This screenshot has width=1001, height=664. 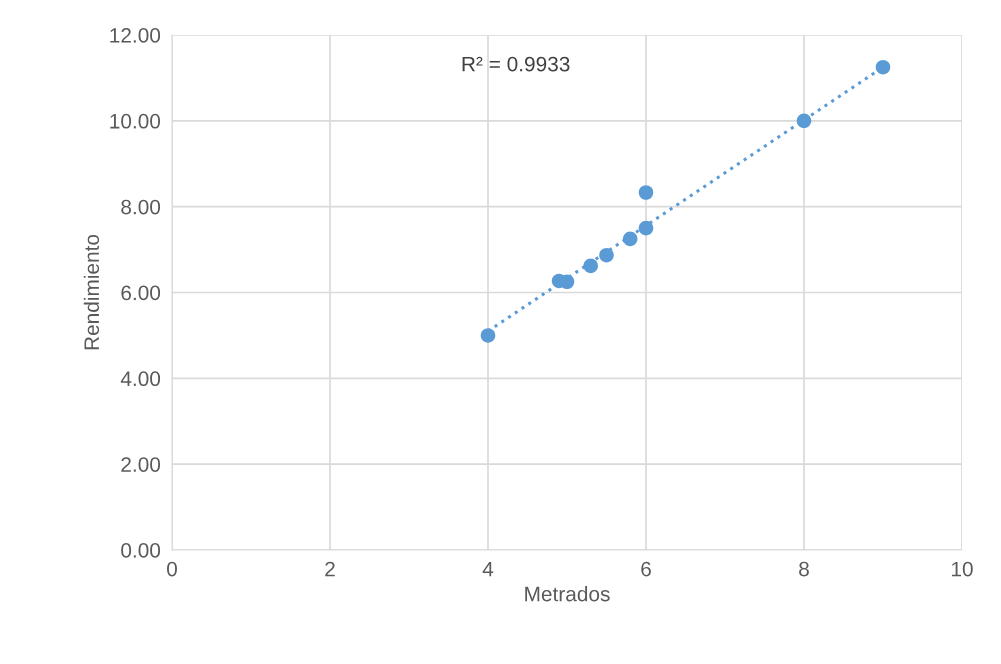 What do you see at coordinates (330, 569) in the screenshot?
I see `x-tick-label: 2` at bounding box center [330, 569].